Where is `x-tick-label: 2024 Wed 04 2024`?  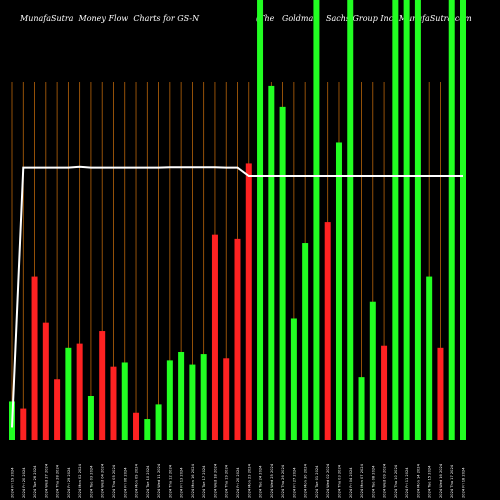
x-tick-label: 2024 Wed 04 2024 is located at coordinates (103, 480).